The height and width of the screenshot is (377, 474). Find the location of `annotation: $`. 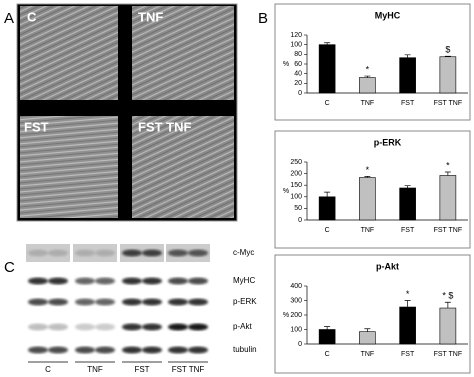

annotation: $ is located at coordinates (447, 50).